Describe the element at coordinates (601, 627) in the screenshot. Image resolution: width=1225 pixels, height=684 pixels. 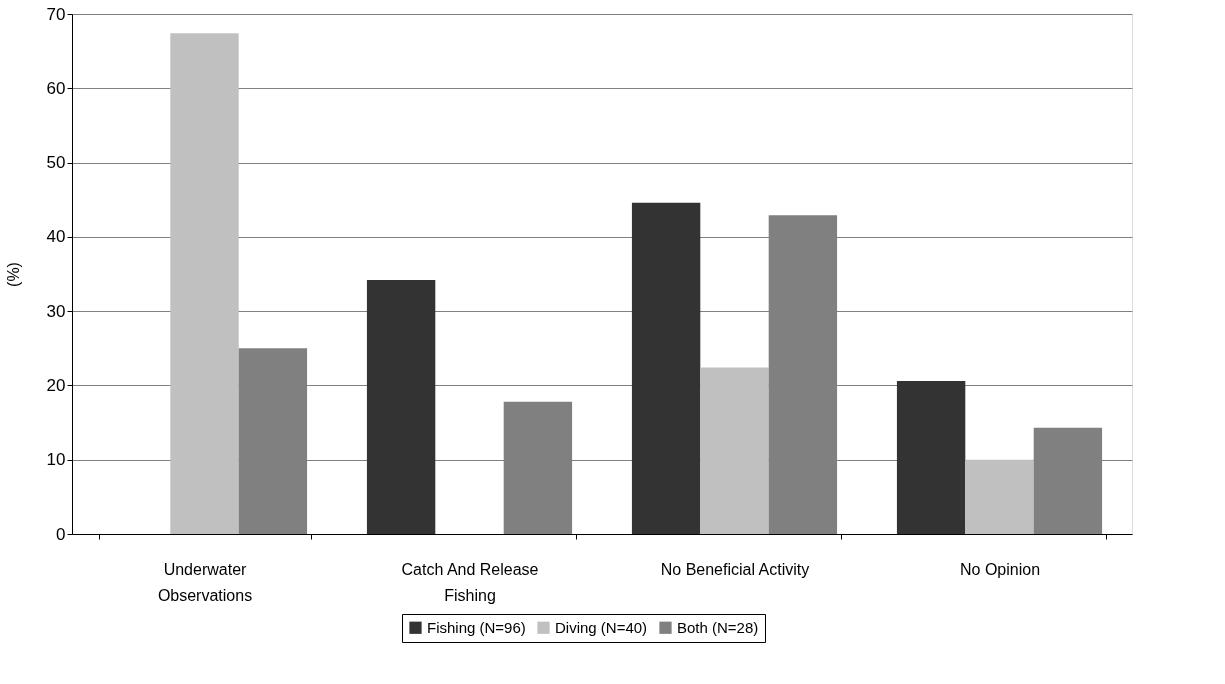
I see `legend-label: Diving (N=40)` at that location.